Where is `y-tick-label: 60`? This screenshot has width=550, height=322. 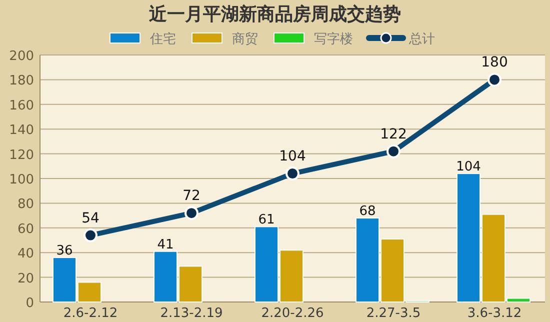 y-tick-label: 60 is located at coordinates (25, 229).